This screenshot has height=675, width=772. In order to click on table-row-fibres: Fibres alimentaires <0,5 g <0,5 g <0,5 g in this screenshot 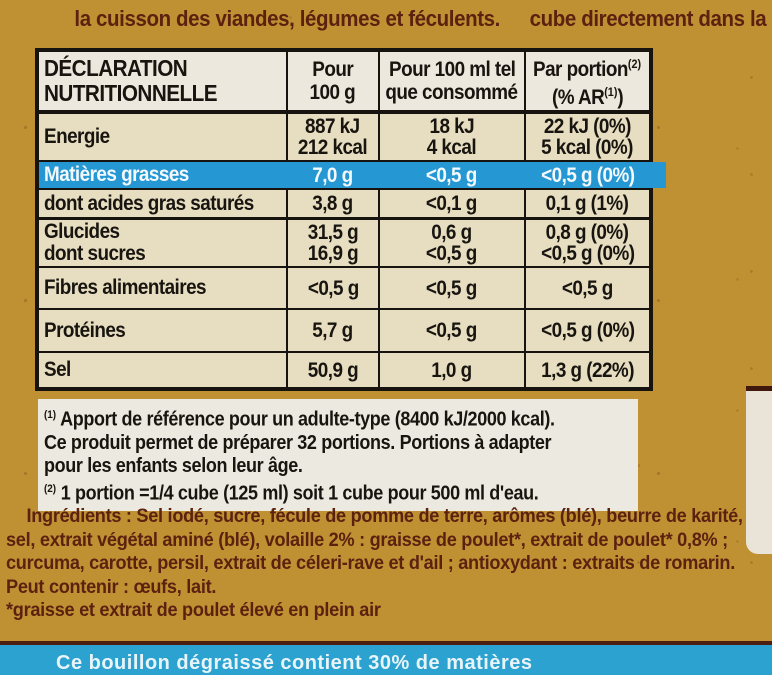, I will do `click(344, 289)`.